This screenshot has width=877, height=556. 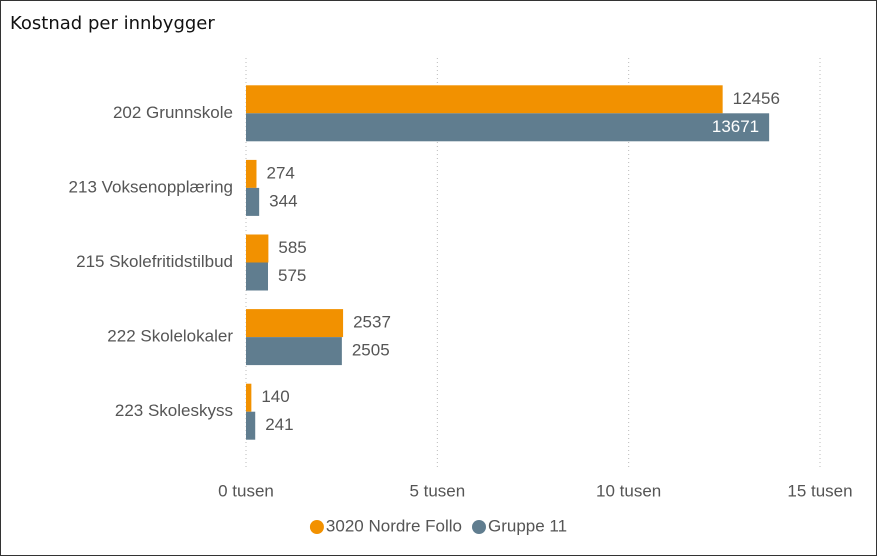 What do you see at coordinates (292, 247) in the screenshot?
I see `value-label: 585` at bounding box center [292, 247].